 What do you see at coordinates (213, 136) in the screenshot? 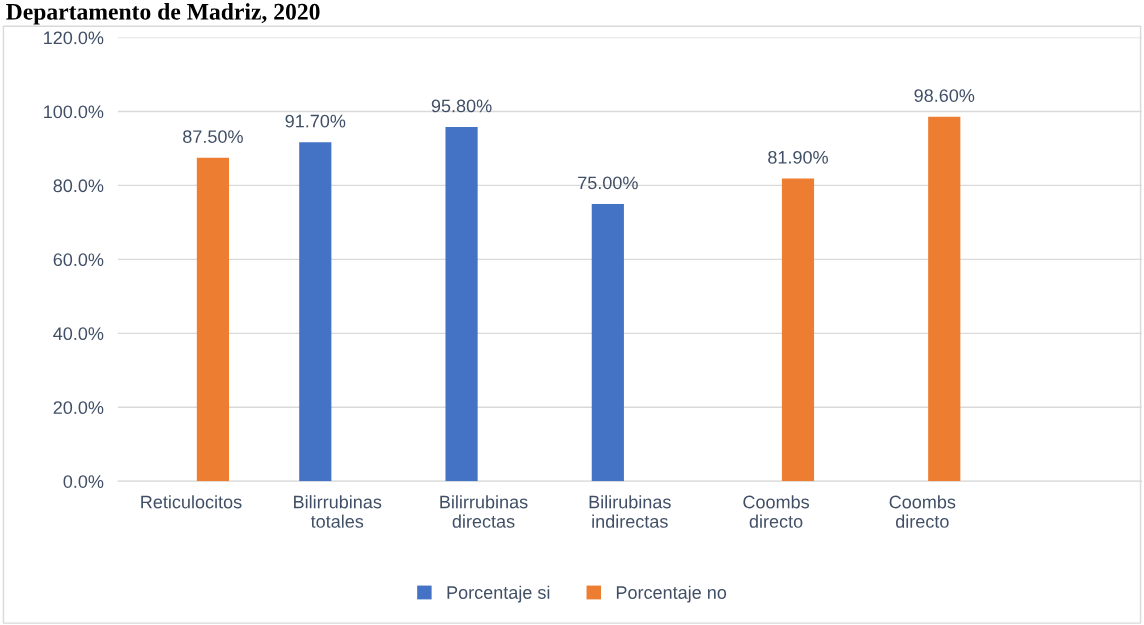
I see `data-label: 87.50%` at bounding box center [213, 136].